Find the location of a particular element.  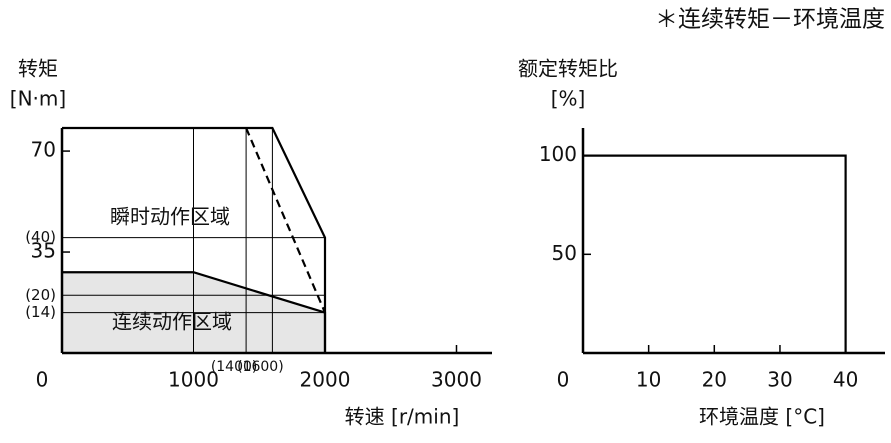

x-tick-label: 3000 is located at coordinates (456, 380).